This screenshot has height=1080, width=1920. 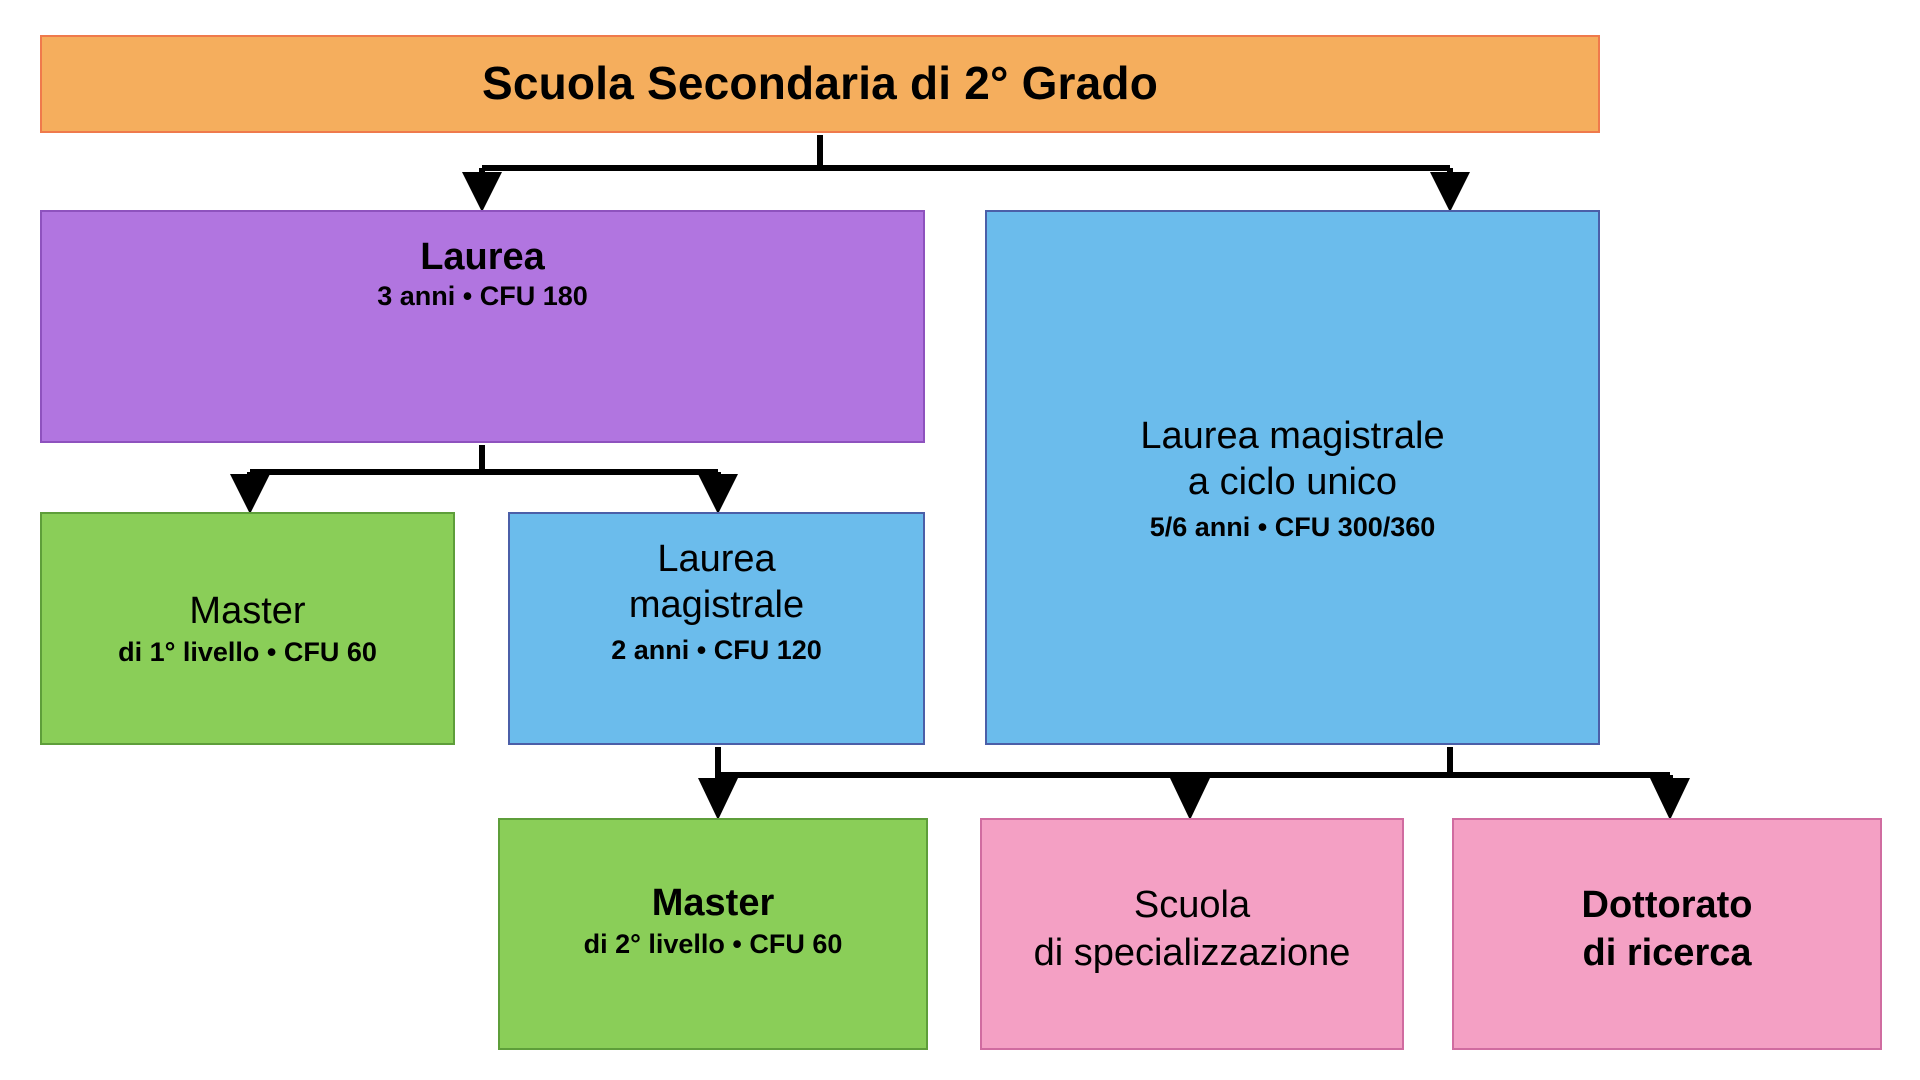 I want to click on node-scuola-di-specializzazione: Scuola di specializzazione, so click(x=1192, y=934).